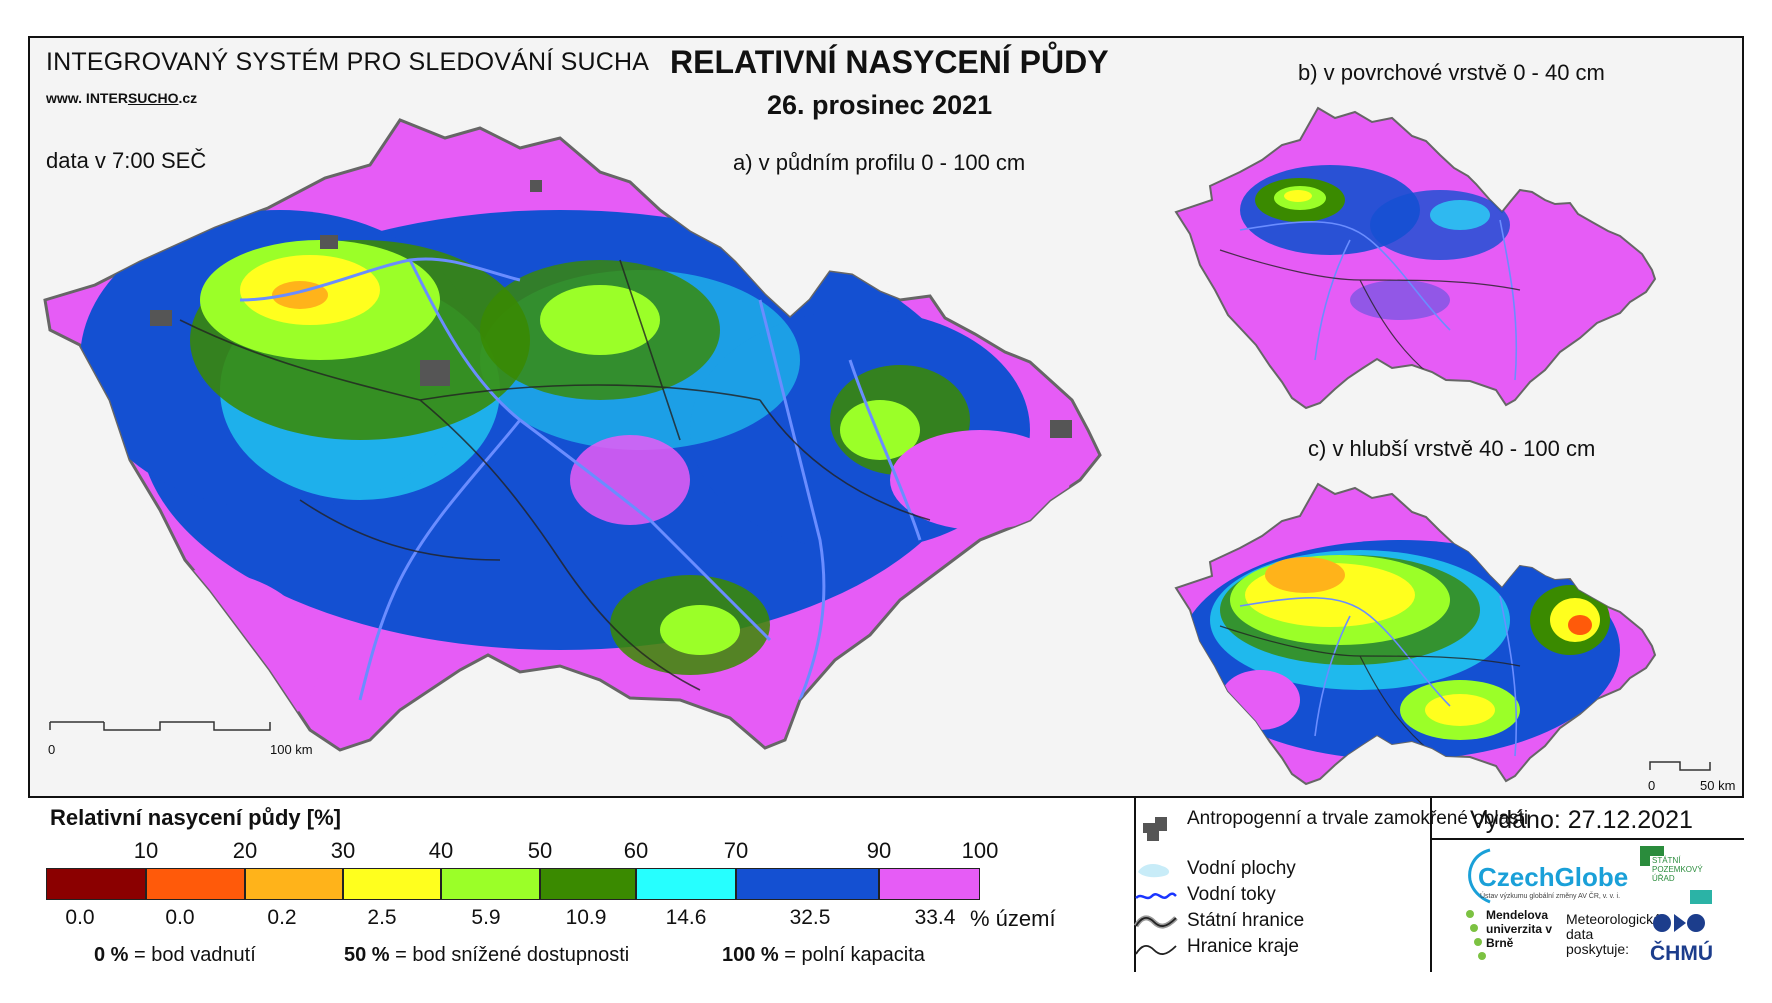 The width and height of the screenshot is (1772, 1003). I want to click on mendel-logo: Mendelova univerzita v Brně, so click(1519, 929).